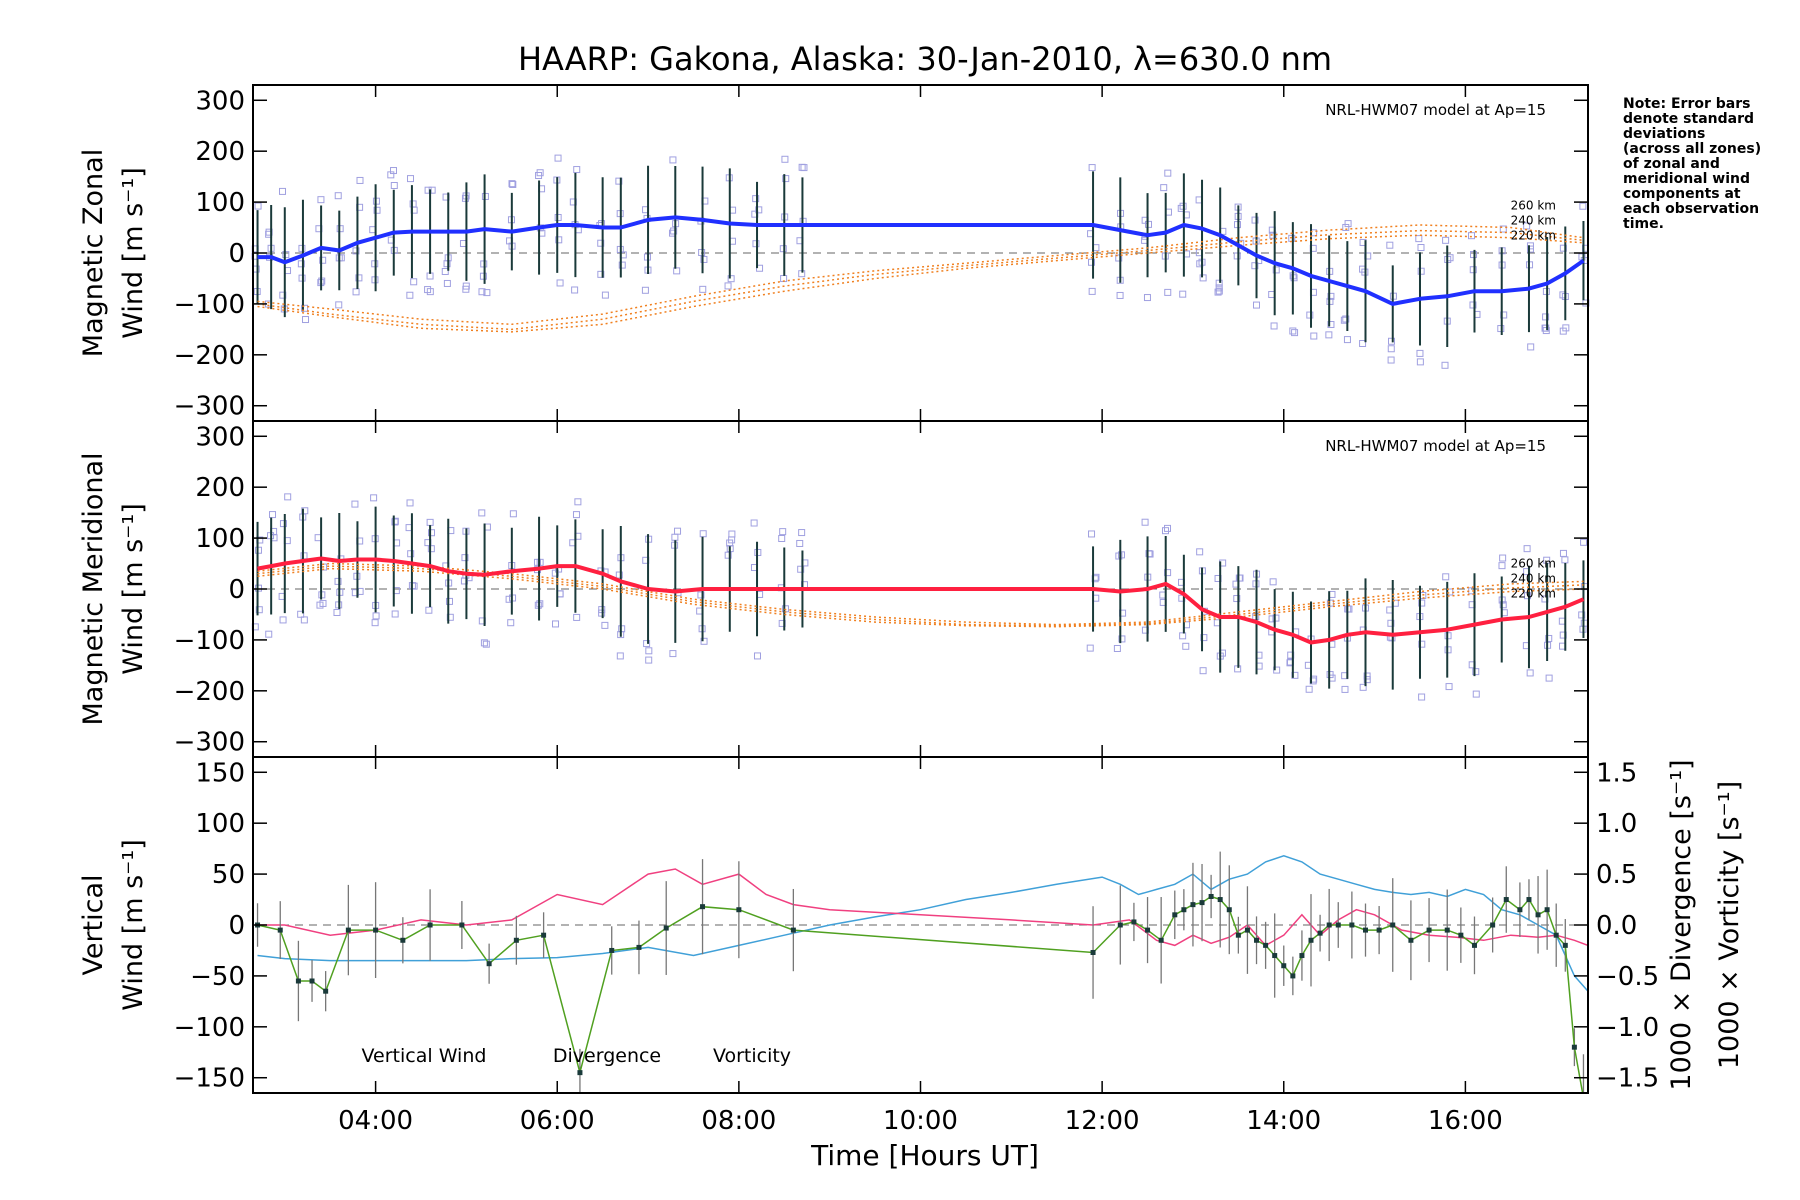  What do you see at coordinates (1681, 924) in the screenshot?
I see `y2-axis-label-divergence: 1000 × Divergence [s⁻¹]` at bounding box center [1681, 924].